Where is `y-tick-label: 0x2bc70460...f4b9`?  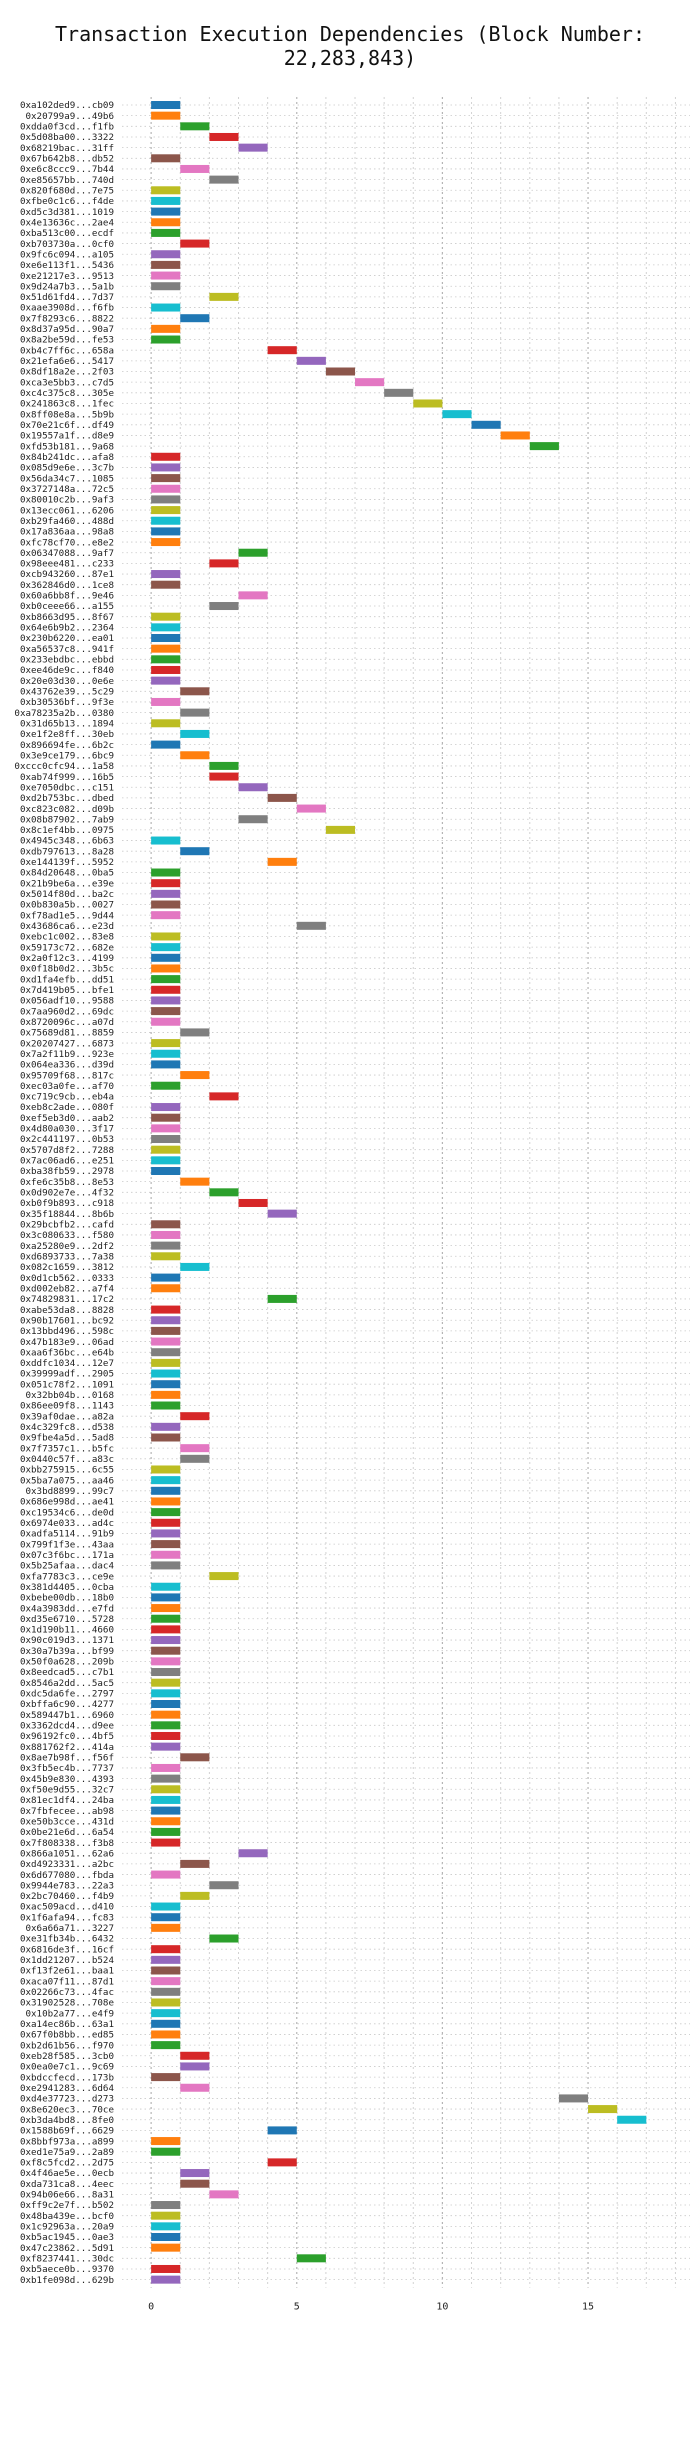 y-tick-label: 0x2bc70460...f4b9 is located at coordinates (67, 1896).